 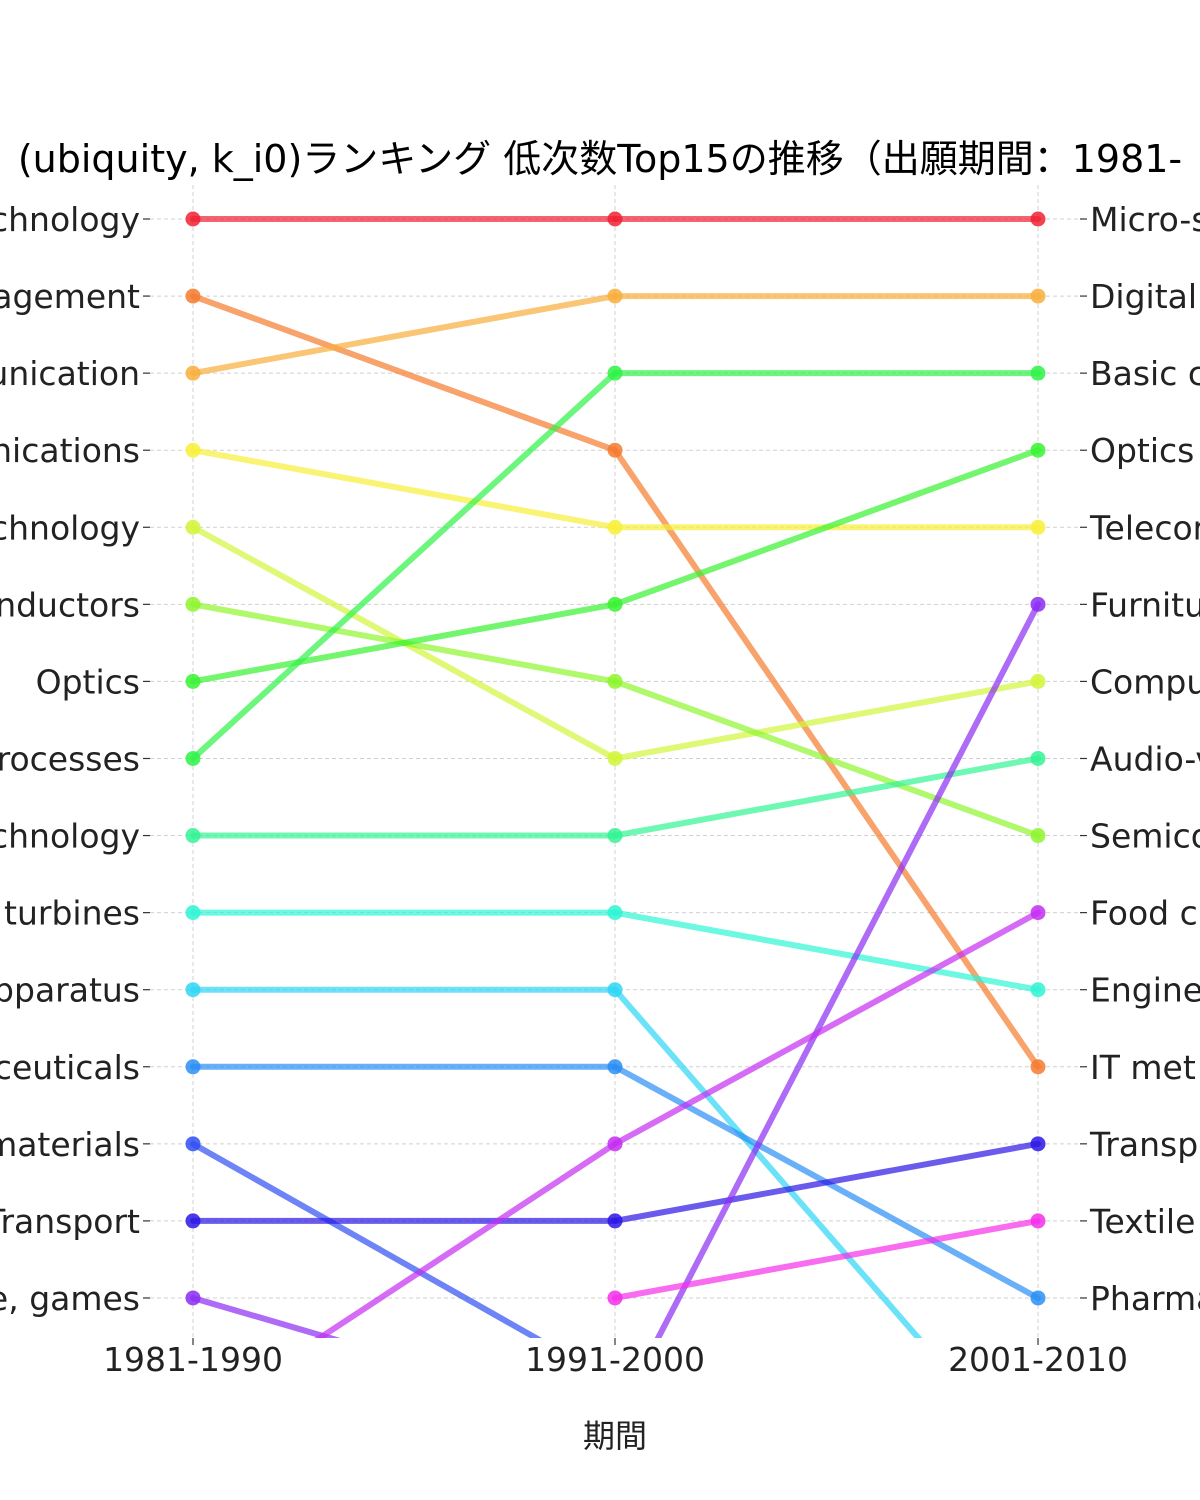 What do you see at coordinates (88, 681) in the screenshot?
I see `y-tick-label-left: Optics` at bounding box center [88, 681].